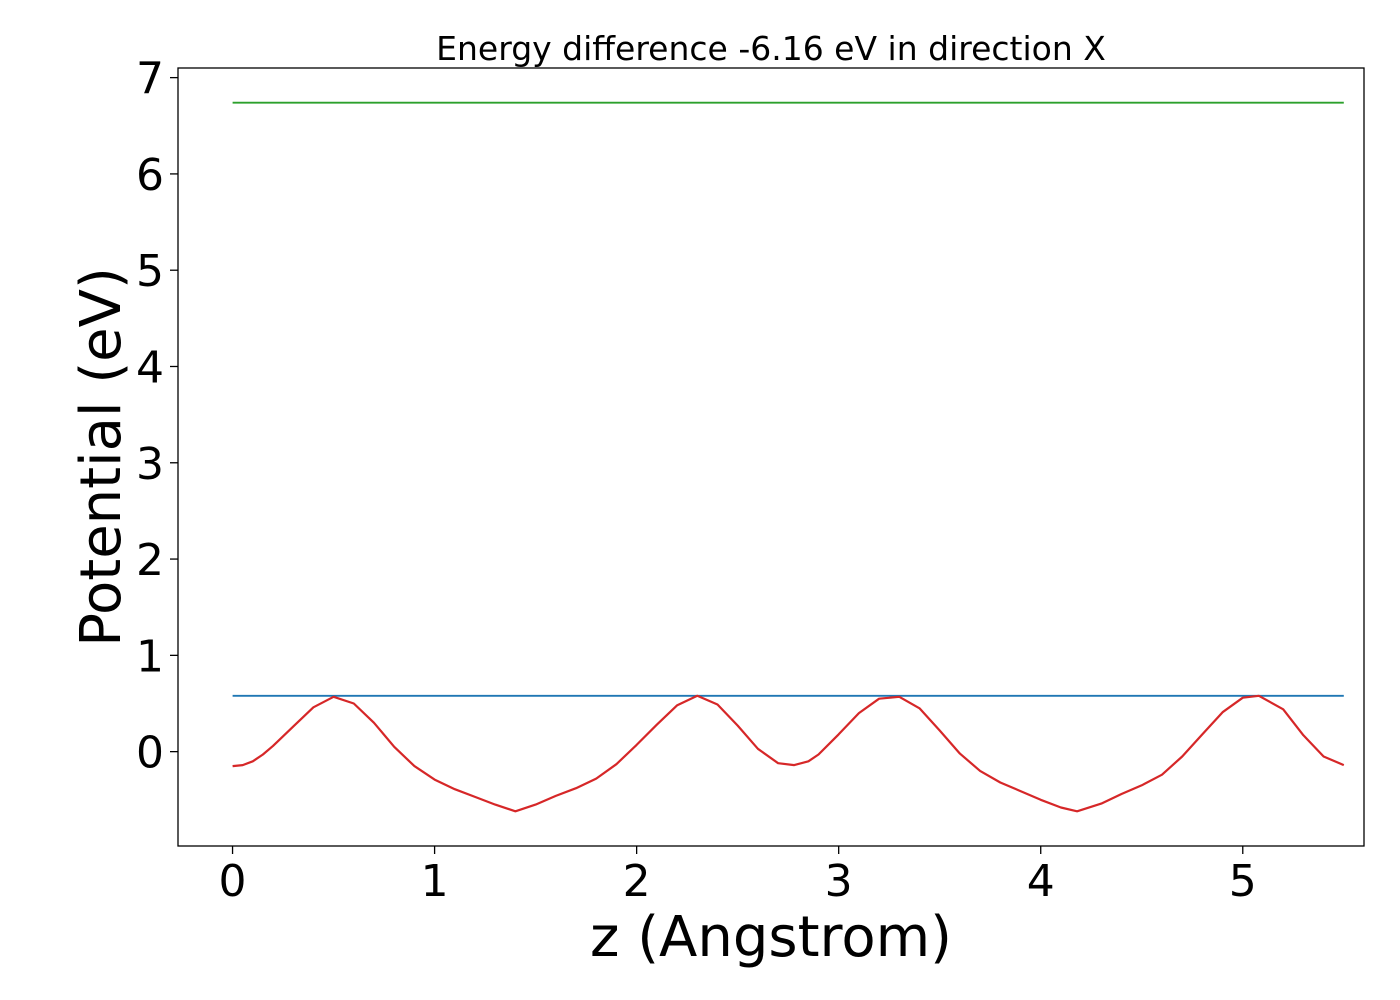 The image size is (1400, 1000). I want to click on y-tick-label: 4, so click(150, 367).